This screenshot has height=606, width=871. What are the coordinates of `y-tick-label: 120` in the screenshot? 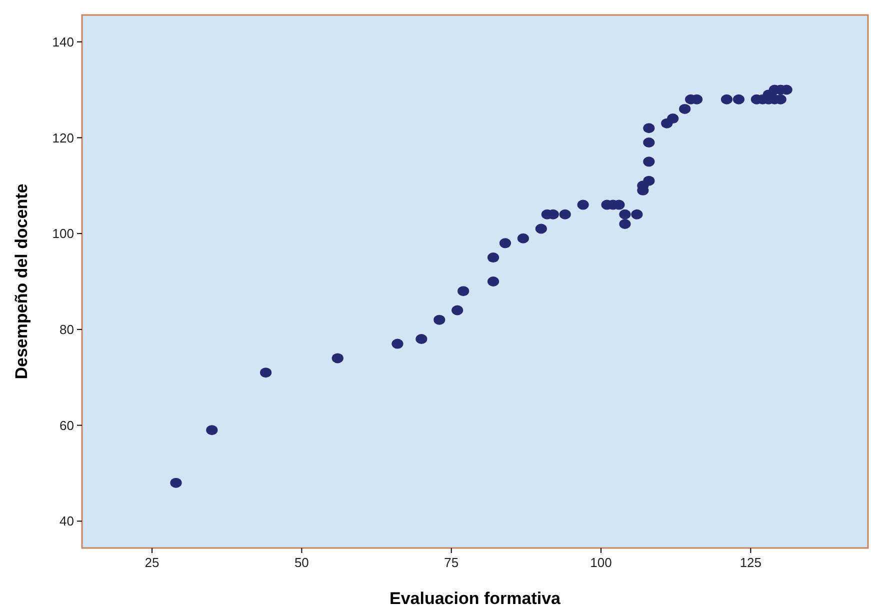 It's located at (63, 138).